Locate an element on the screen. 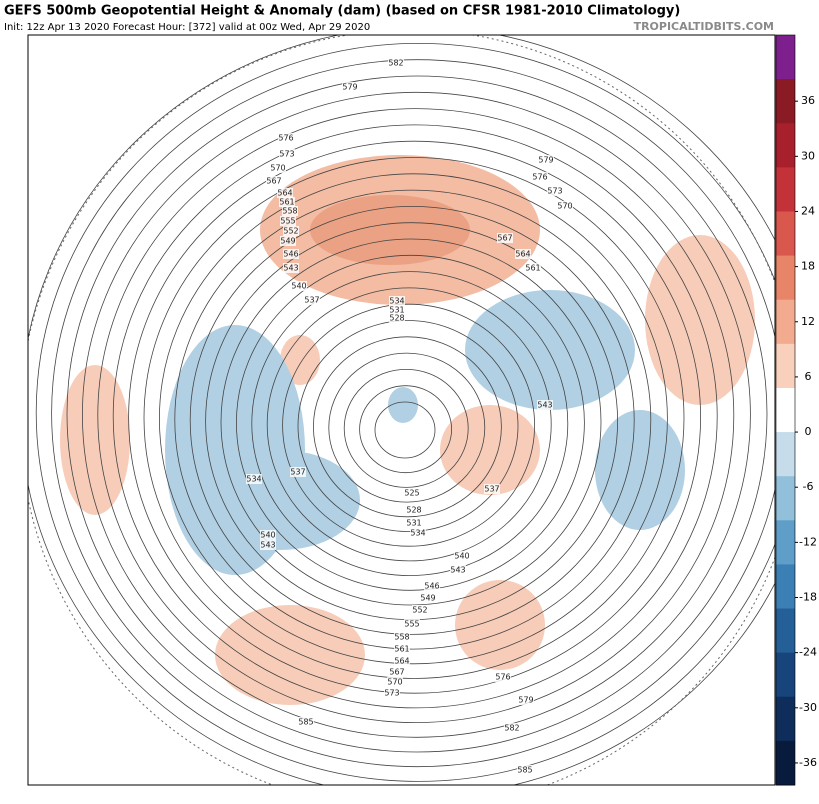 This screenshot has width=819, height=804. contour-label: 558 is located at coordinates (289, 211).